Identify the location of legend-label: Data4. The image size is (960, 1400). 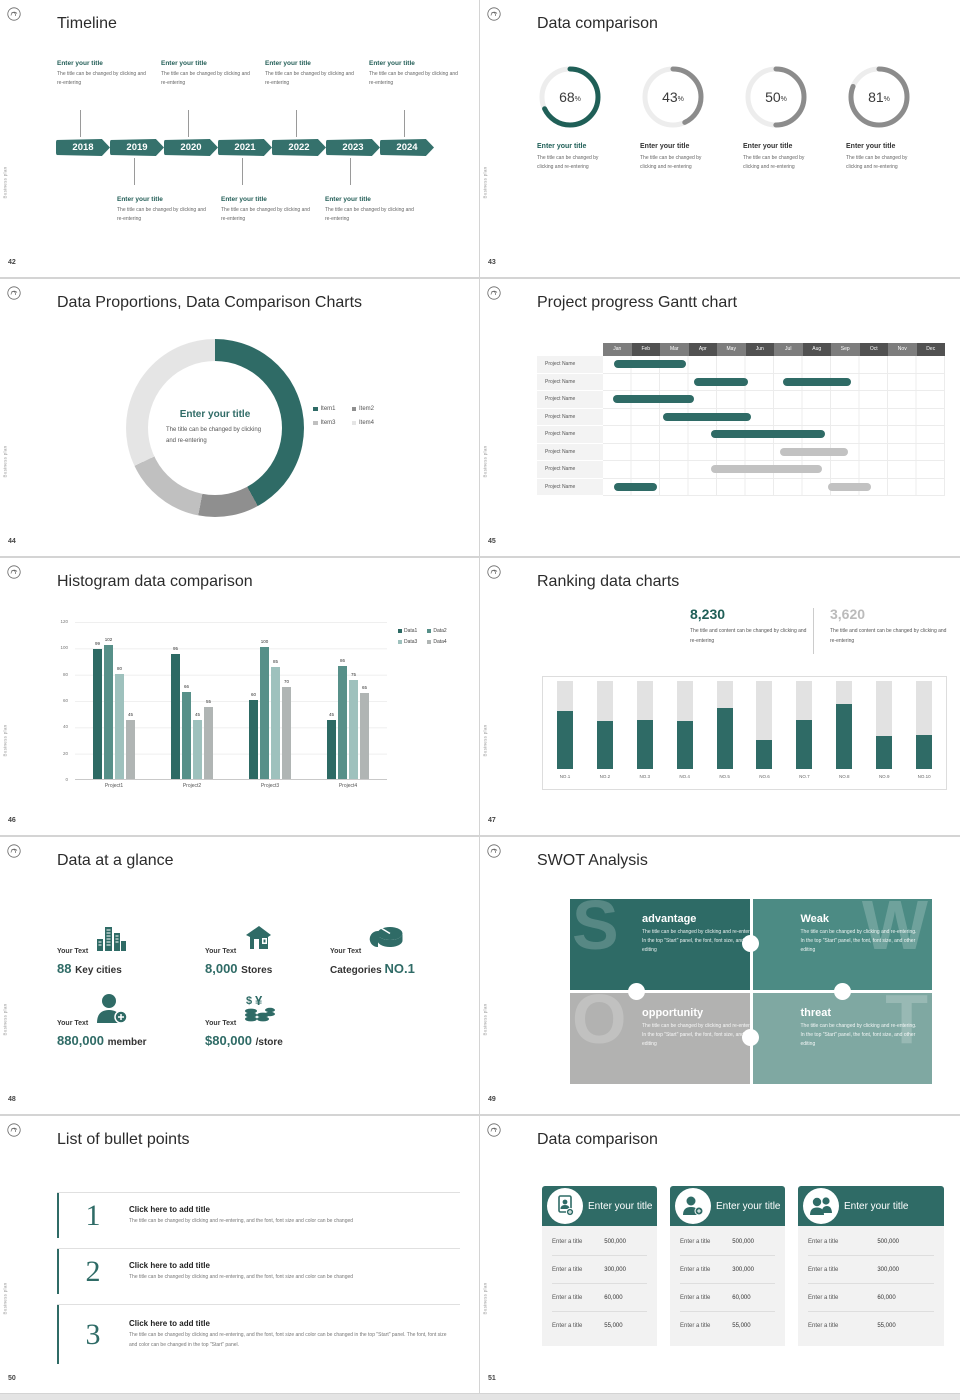
(440, 642).